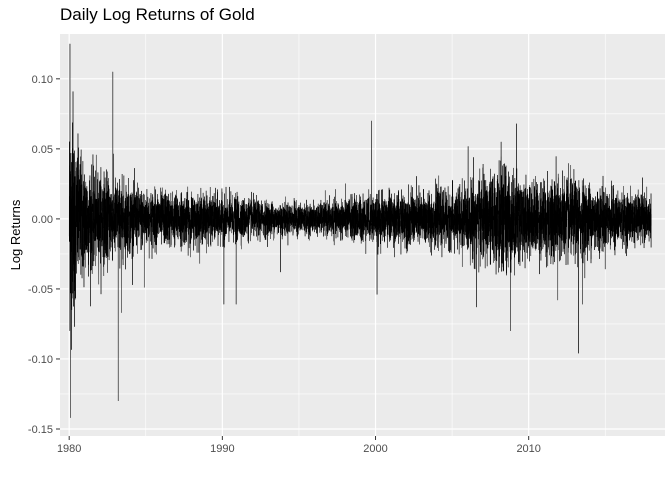 Image resolution: width=672 pixels, height=480 pixels. What do you see at coordinates (222, 449) in the screenshot?
I see `x-tick-label: 1990` at bounding box center [222, 449].